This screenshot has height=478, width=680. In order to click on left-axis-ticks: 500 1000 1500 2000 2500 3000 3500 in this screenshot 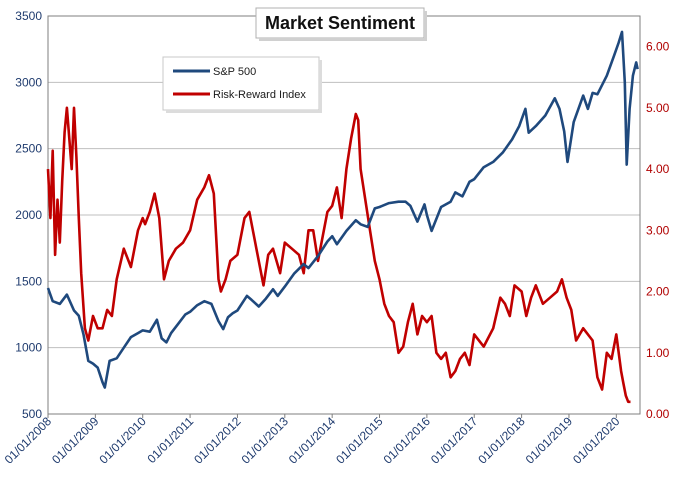, I will do `click(28, 215)`.